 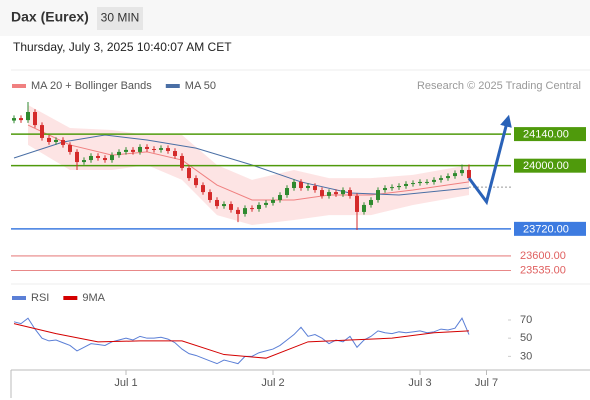 I want to click on rsi-line, so click(x=241, y=341).